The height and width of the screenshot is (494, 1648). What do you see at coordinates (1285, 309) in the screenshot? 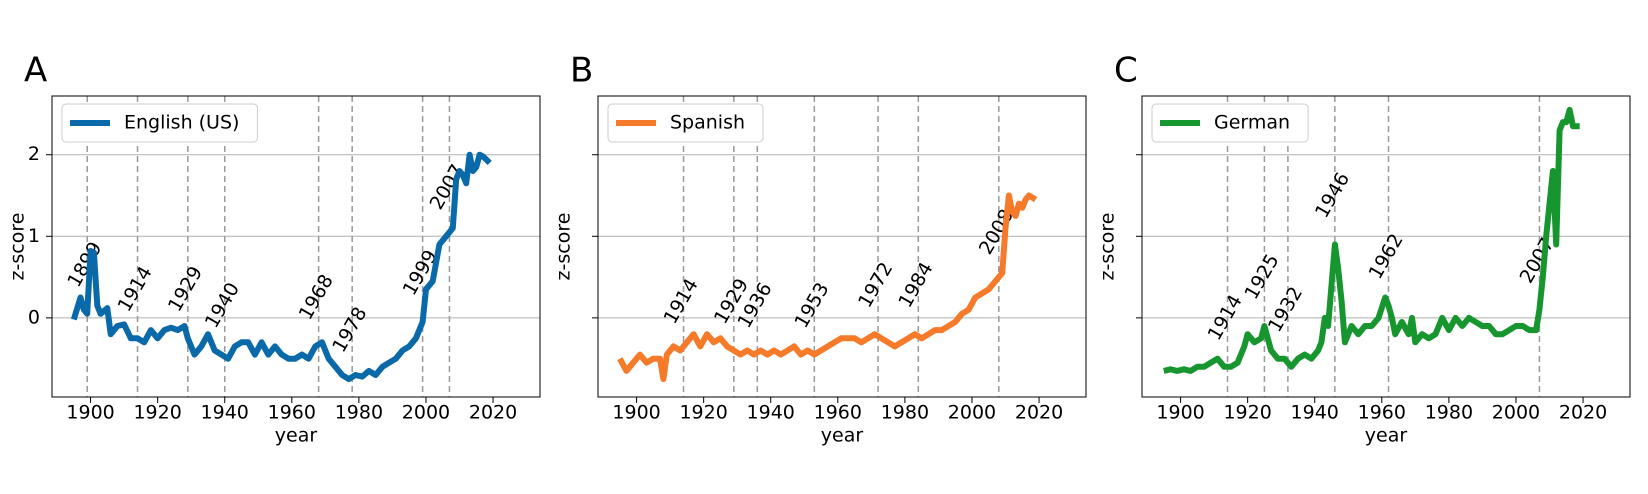
I see `event-label: 1932` at bounding box center [1285, 309].